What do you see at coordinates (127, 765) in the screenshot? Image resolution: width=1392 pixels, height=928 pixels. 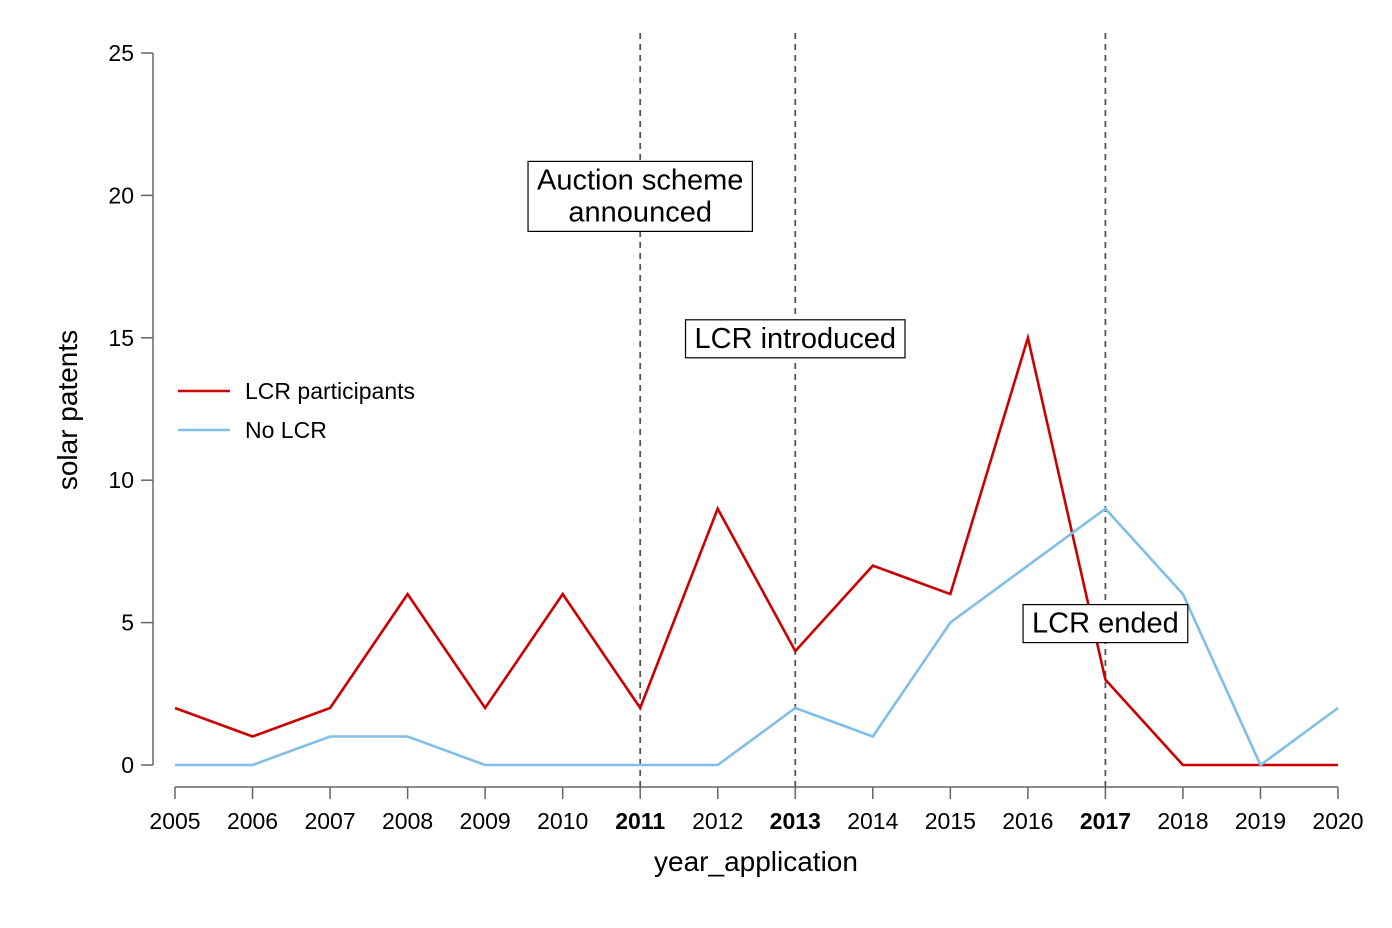 I see `y-tick-label: 0` at bounding box center [127, 765].